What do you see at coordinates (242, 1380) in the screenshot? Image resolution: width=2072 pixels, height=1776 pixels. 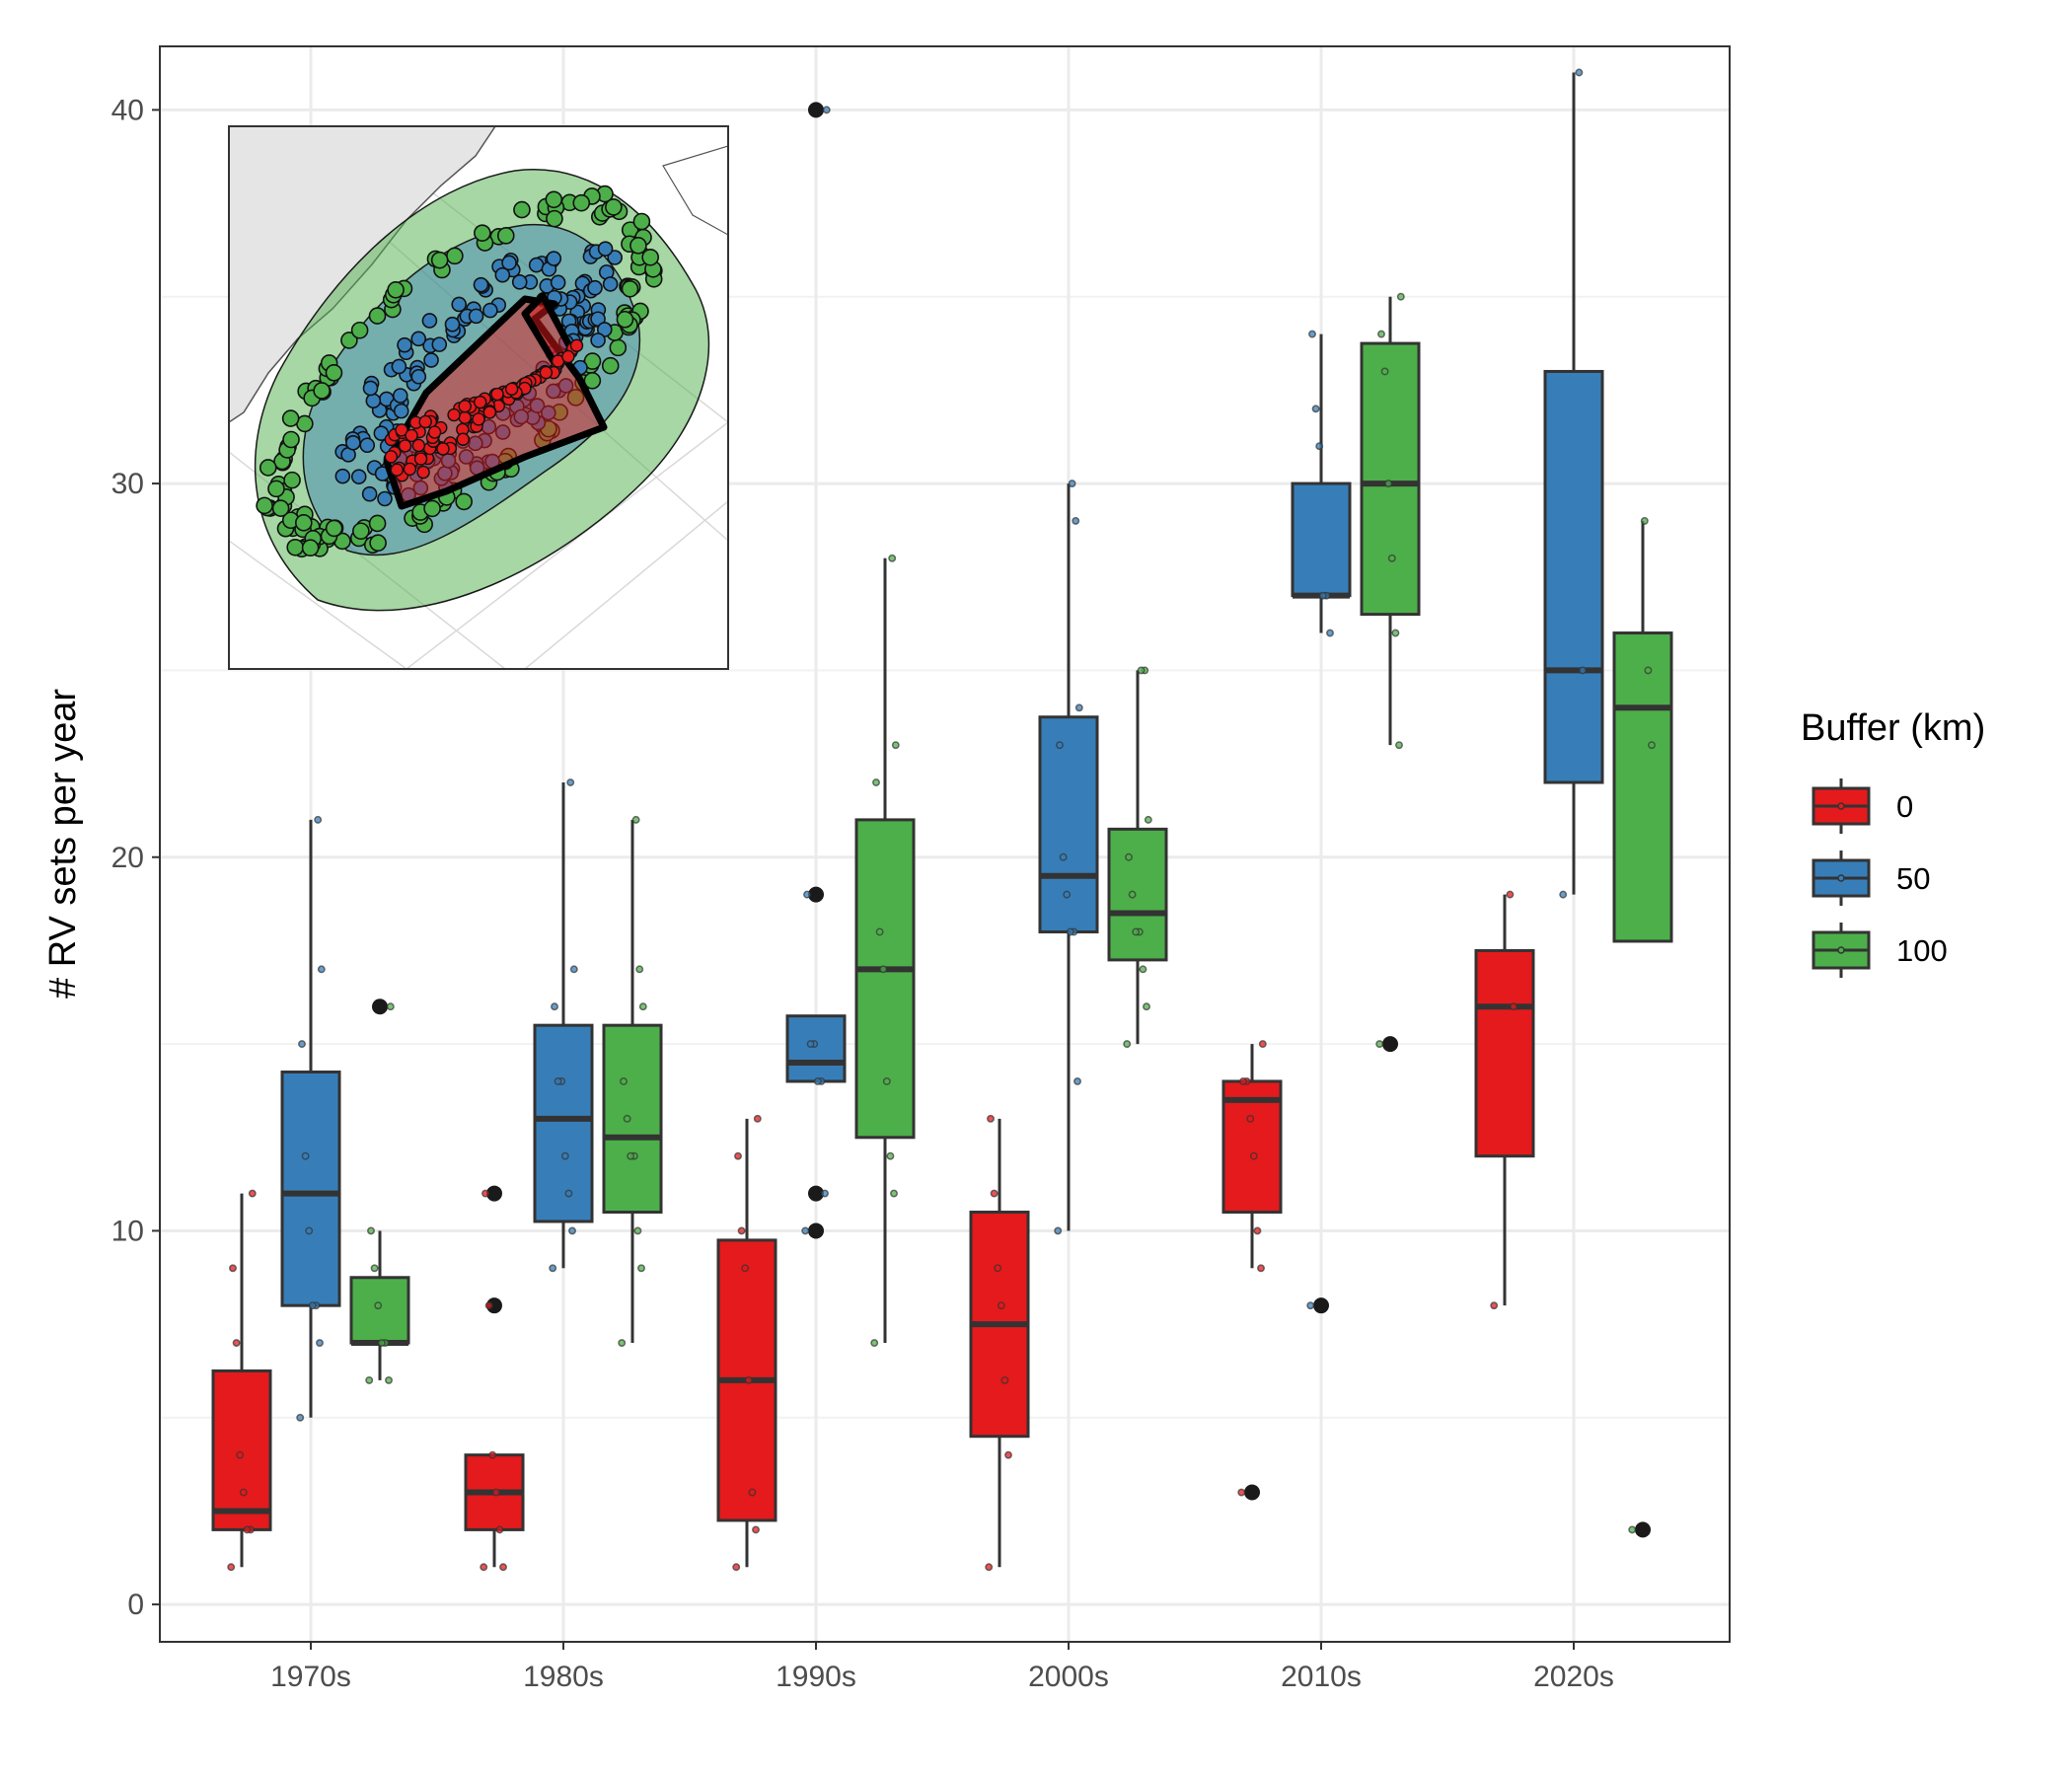 I see `box-0-1970s` at bounding box center [242, 1380].